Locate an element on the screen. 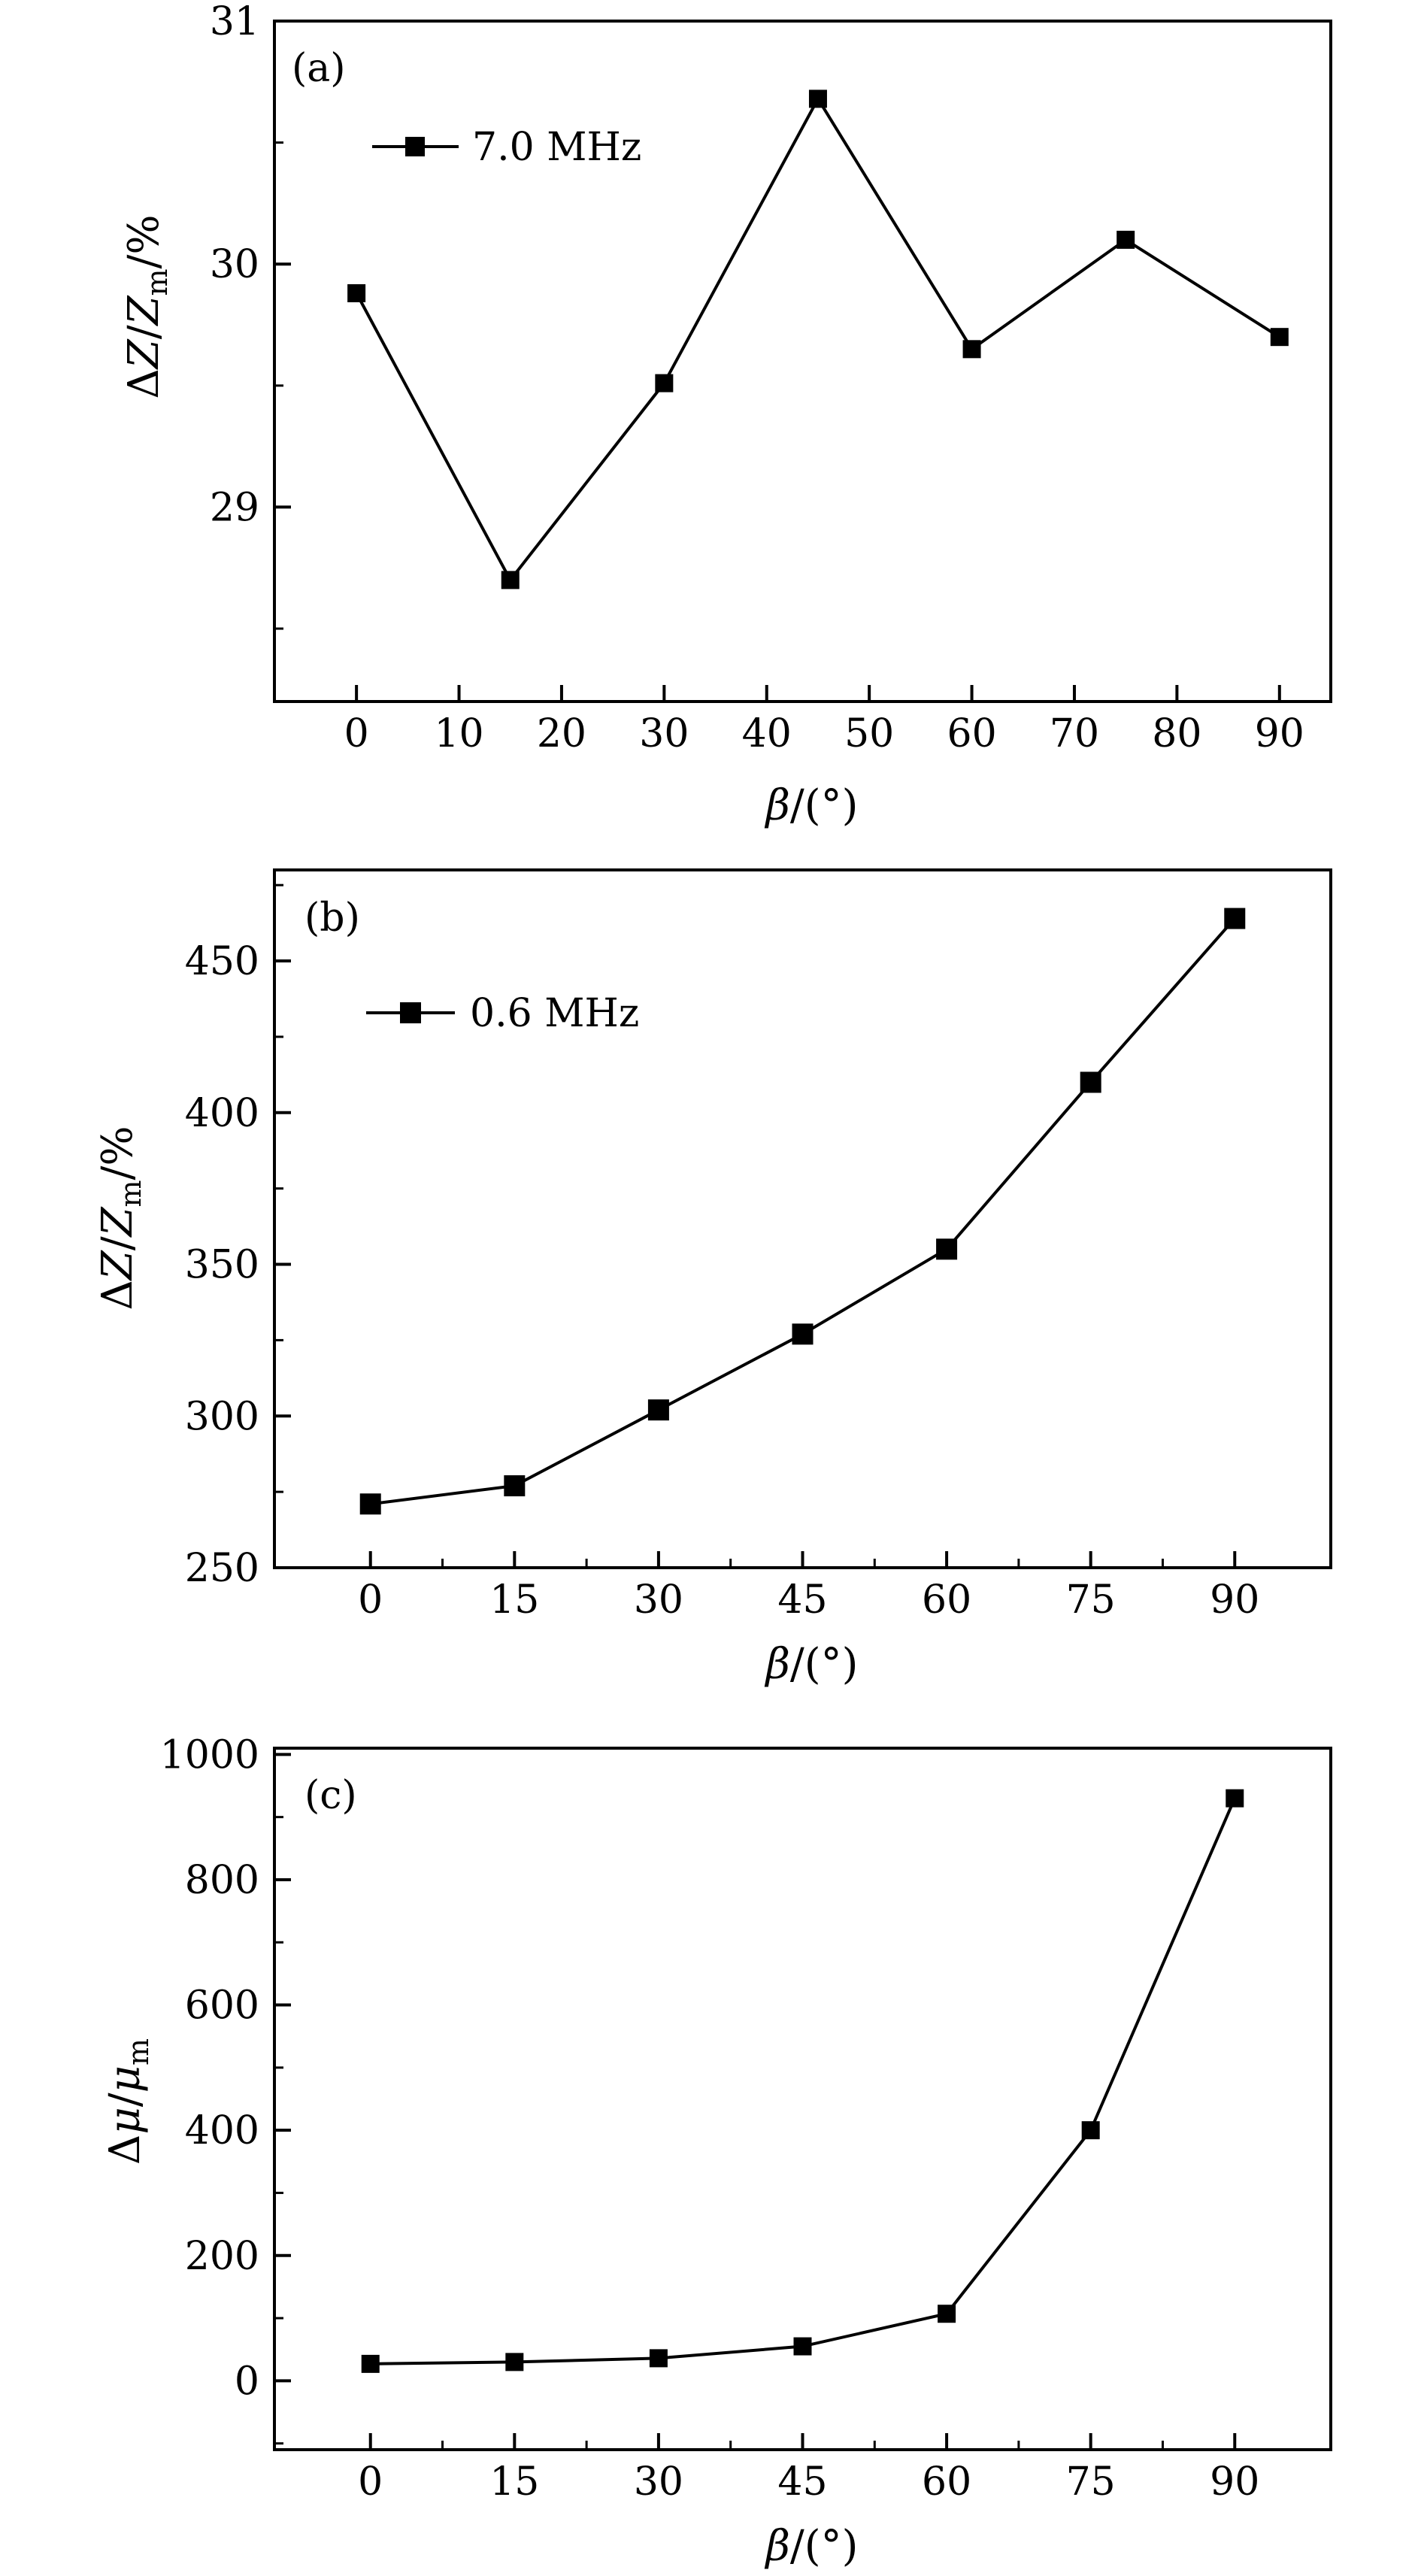 This screenshot has height=2576, width=1421. y-tick-label: 800 is located at coordinates (222, 1880).